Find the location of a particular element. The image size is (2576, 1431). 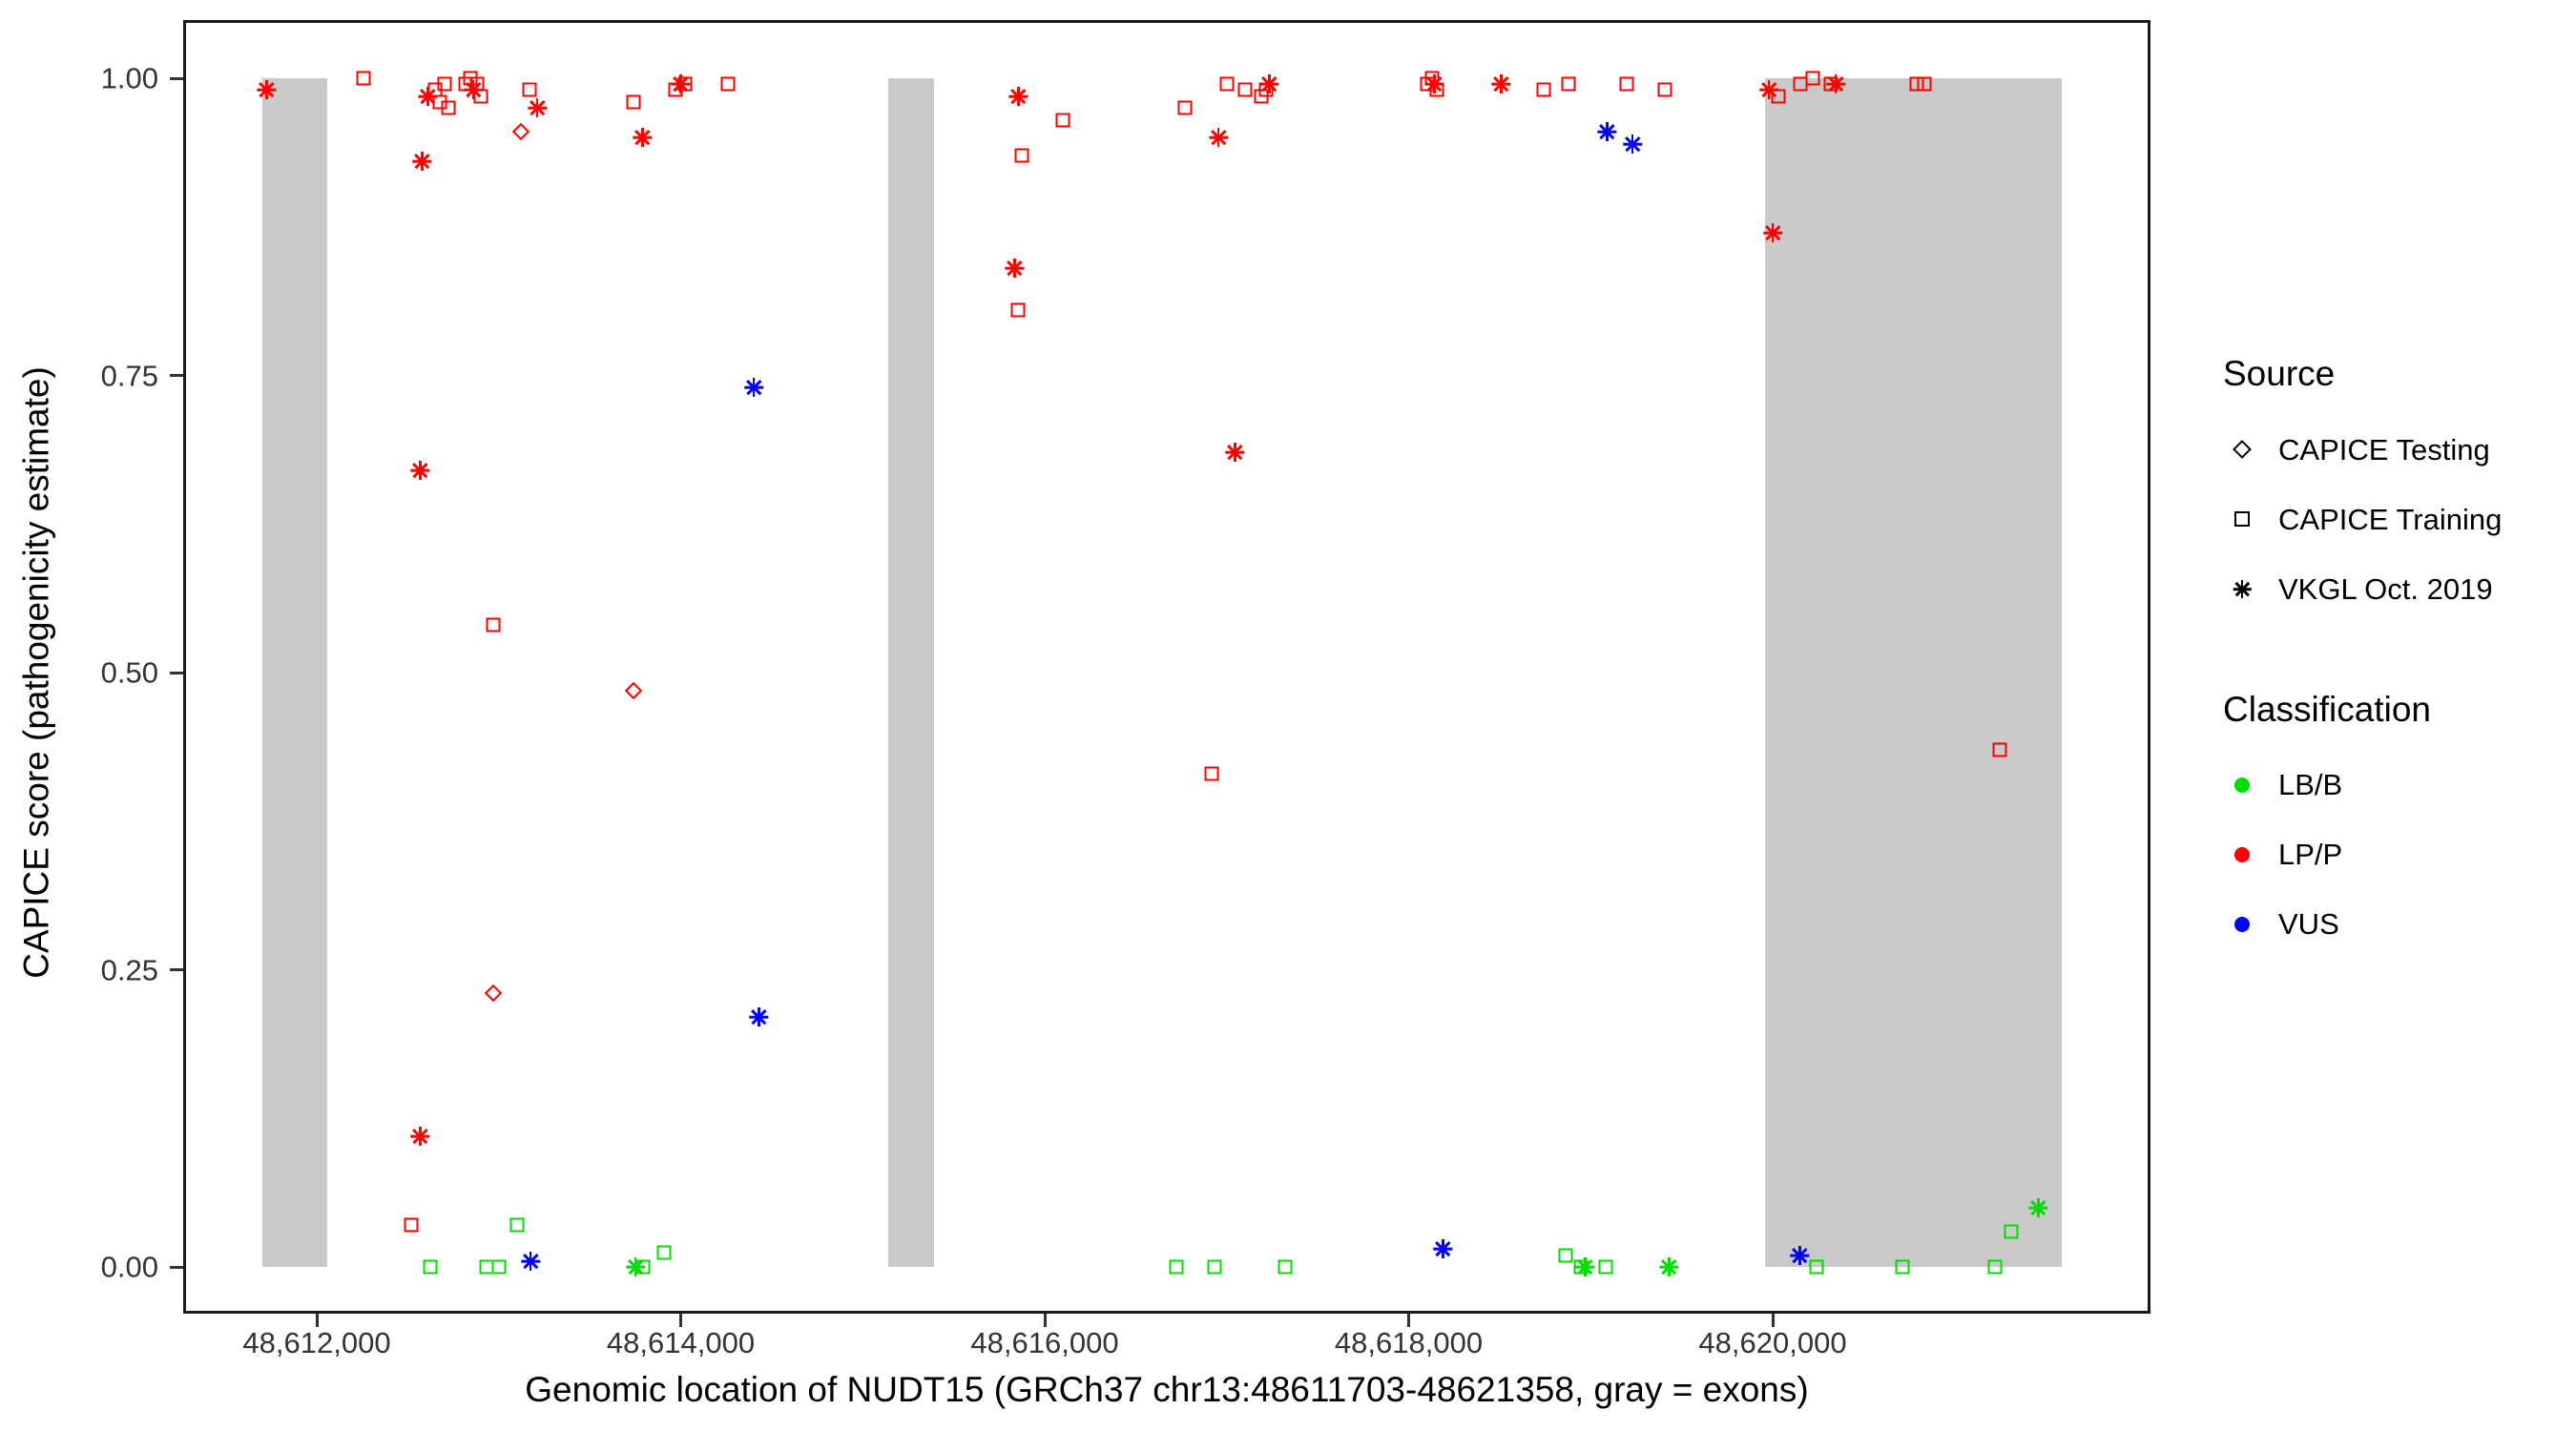

legend-item-capice-training: CAPICE Training is located at coordinates (2394, 519).